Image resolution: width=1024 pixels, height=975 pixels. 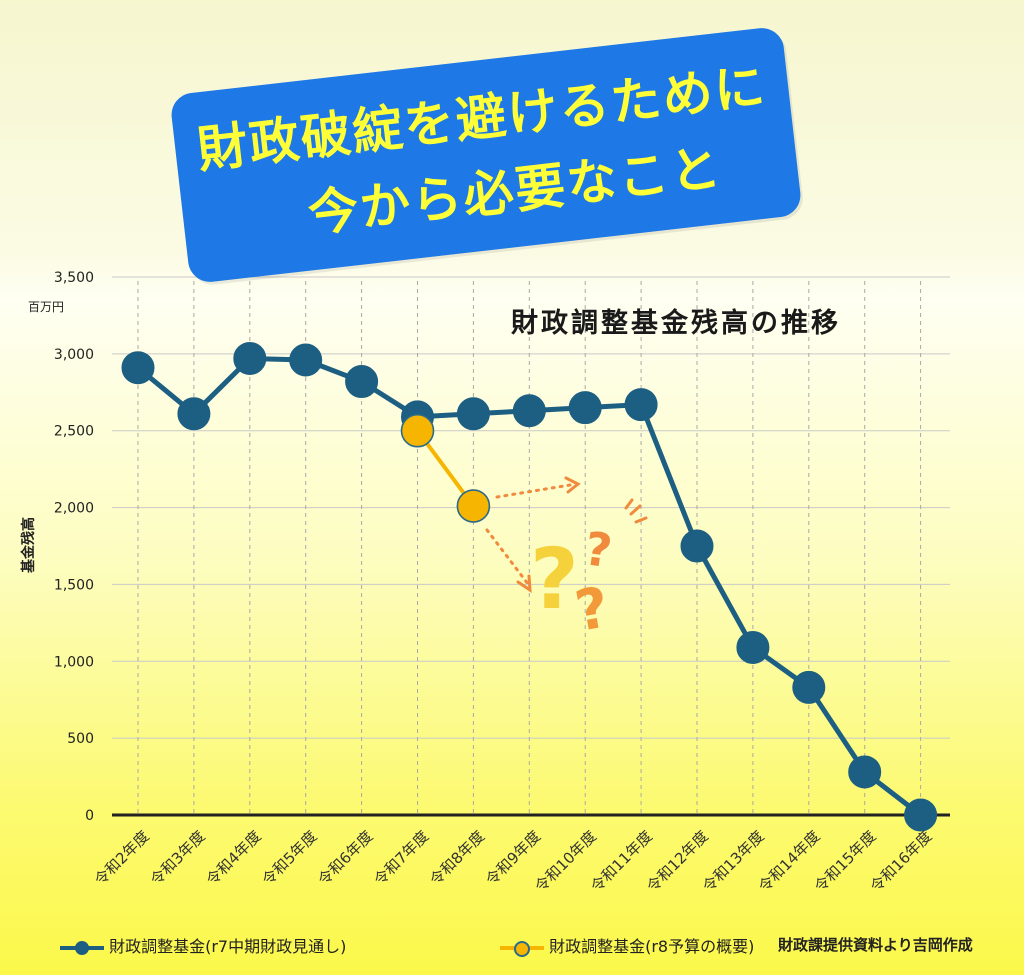 What do you see at coordinates (74, 355) in the screenshot?
I see `y-tick-label: 3,000` at bounding box center [74, 355].